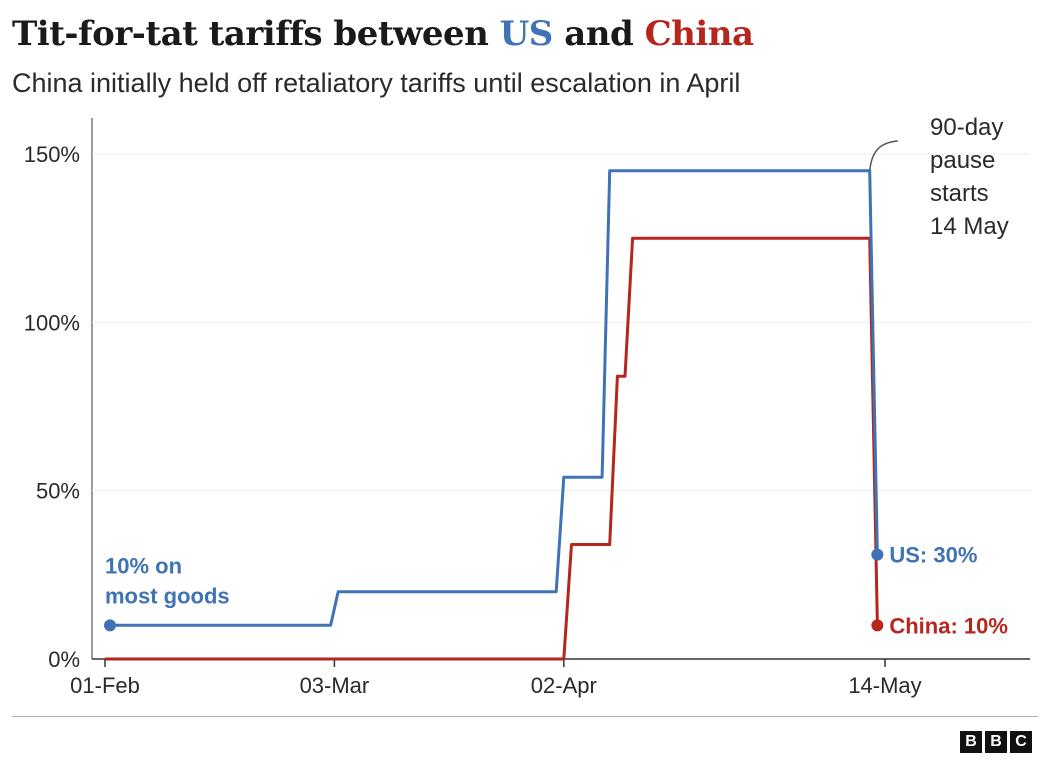 This screenshot has width=1052, height=761. What do you see at coordinates (167, 595) in the screenshot?
I see `start-label-line-2: most goods` at bounding box center [167, 595].